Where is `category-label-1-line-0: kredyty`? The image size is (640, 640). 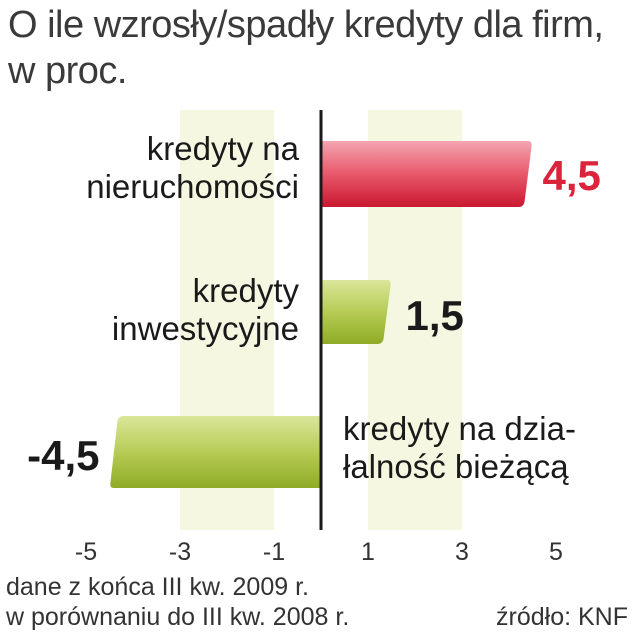
category-label-1-line-0: kredyty is located at coordinates (246, 290).